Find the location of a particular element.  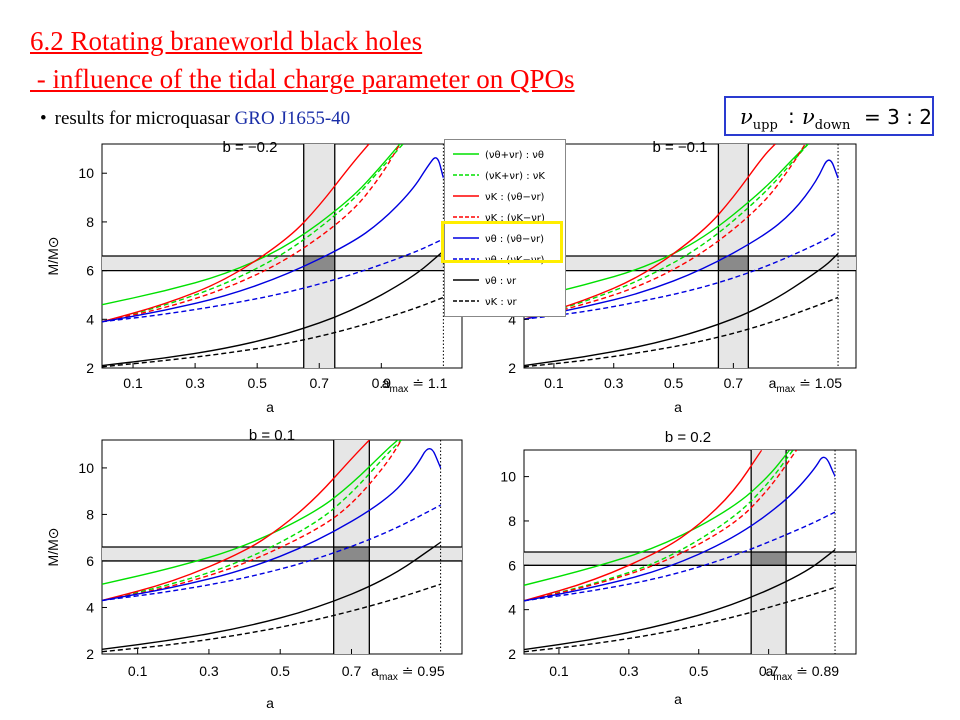

legend-label: νθ : νr is located at coordinates (501, 281).